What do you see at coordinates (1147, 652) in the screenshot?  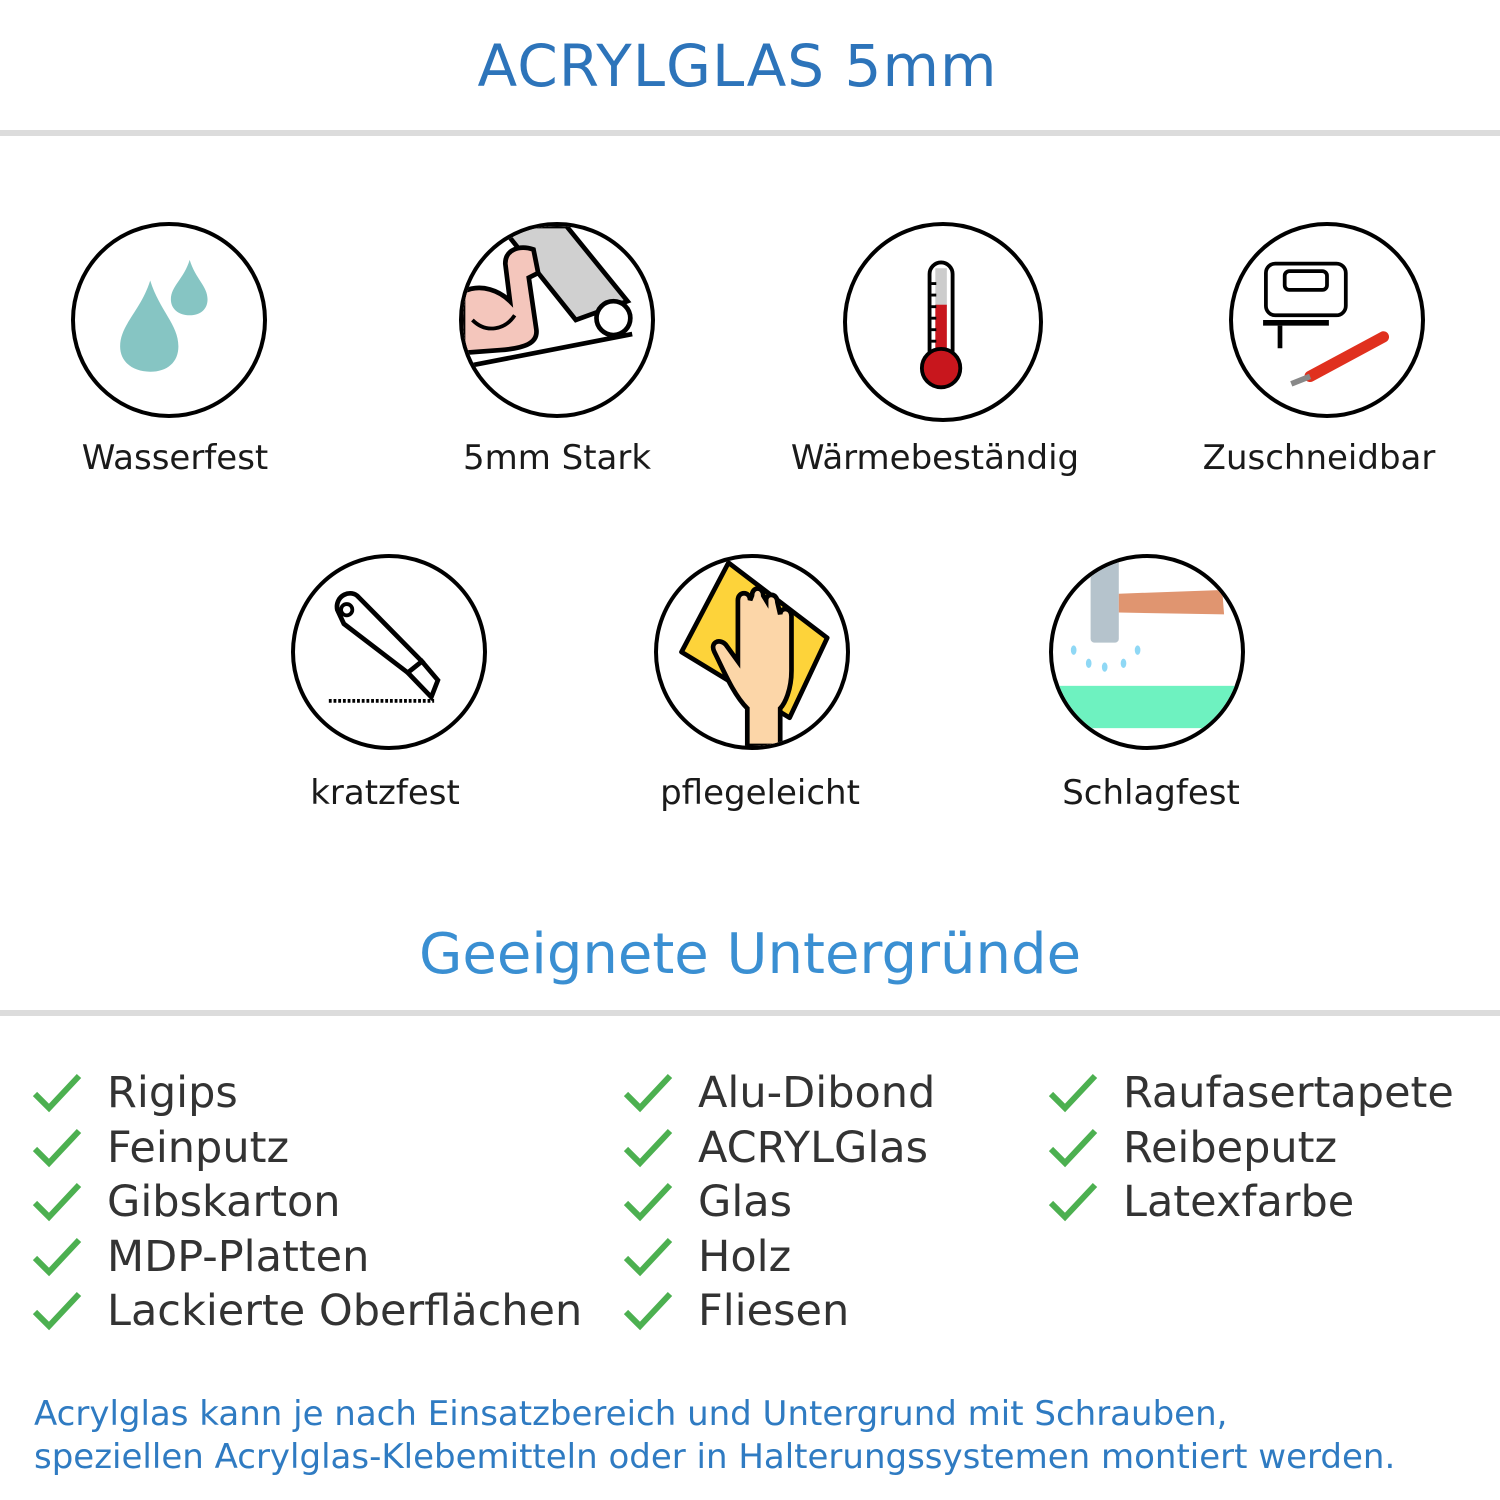 I see `hammer-impact-icon` at bounding box center [1147, 652].